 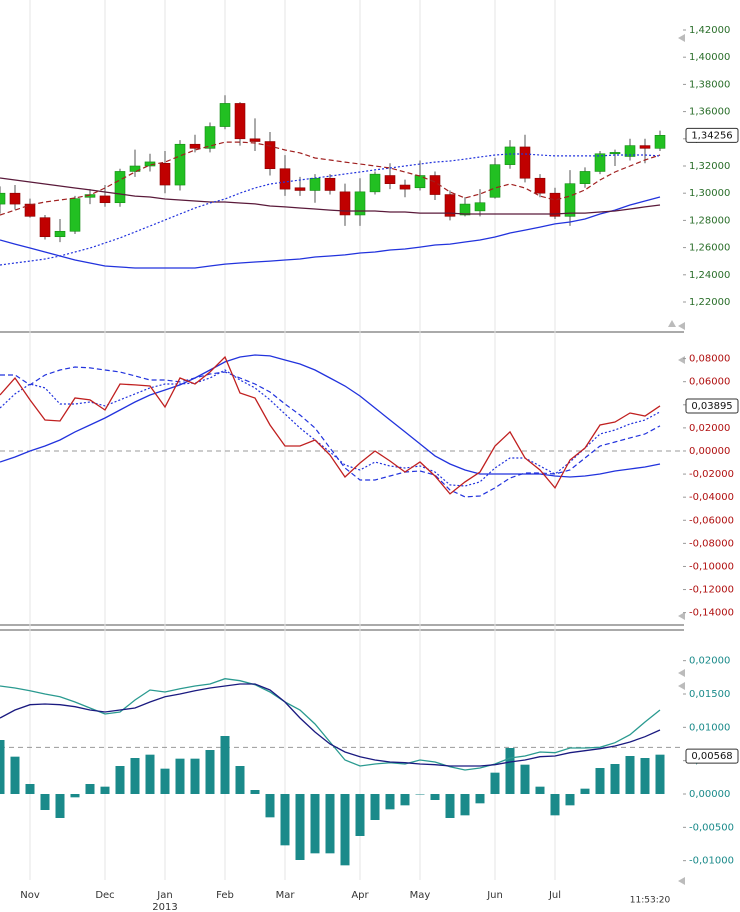 I want to click on timestamp: 11:53:20, so click(x=650, y=901).